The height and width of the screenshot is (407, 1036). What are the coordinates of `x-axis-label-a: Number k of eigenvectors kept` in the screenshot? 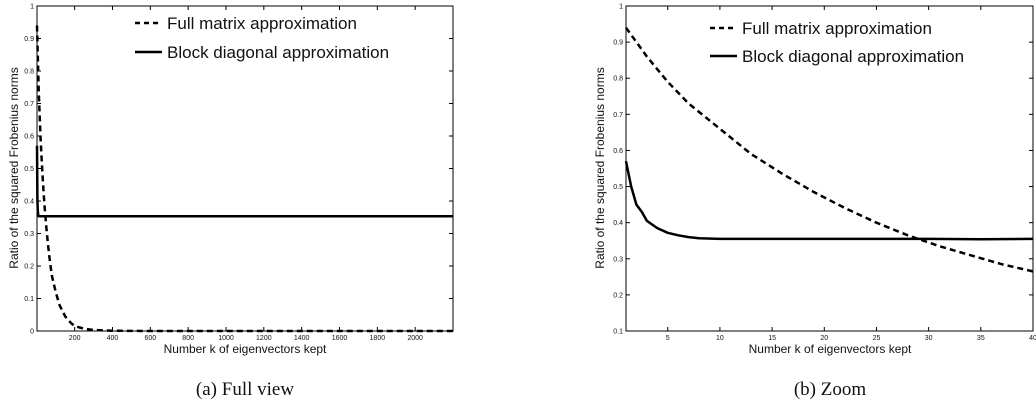 It's located at (245, 349).